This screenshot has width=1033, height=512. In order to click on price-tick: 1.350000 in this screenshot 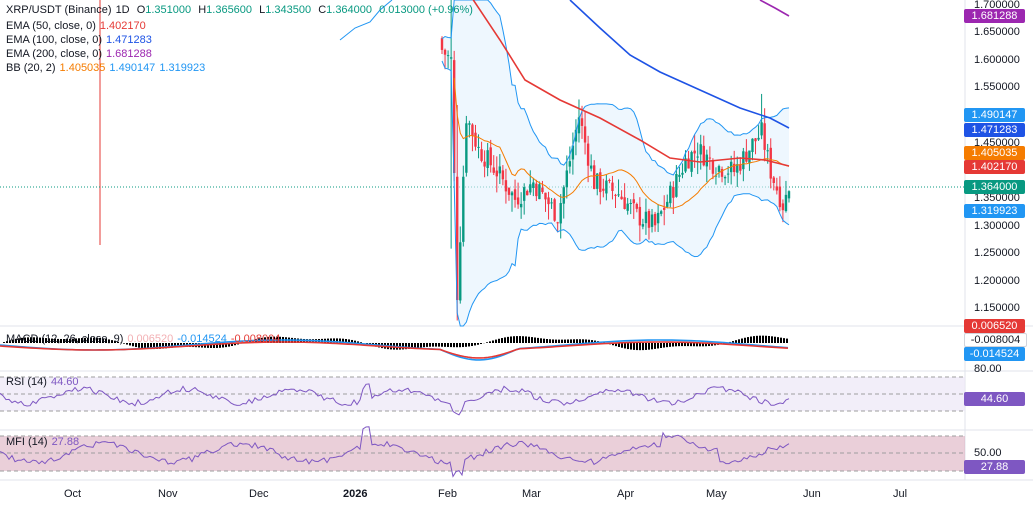, I will do `click(997, 197)`.